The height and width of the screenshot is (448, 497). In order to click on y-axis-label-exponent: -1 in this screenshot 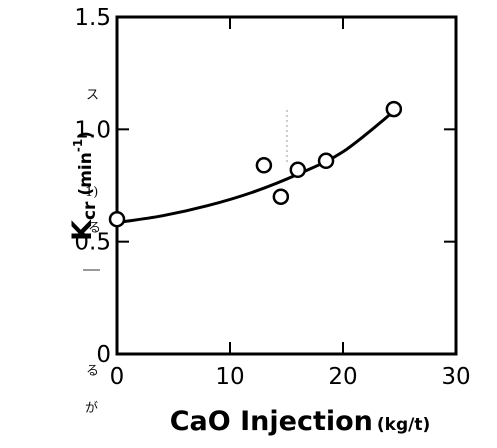, I will do `click(78, 145)`.